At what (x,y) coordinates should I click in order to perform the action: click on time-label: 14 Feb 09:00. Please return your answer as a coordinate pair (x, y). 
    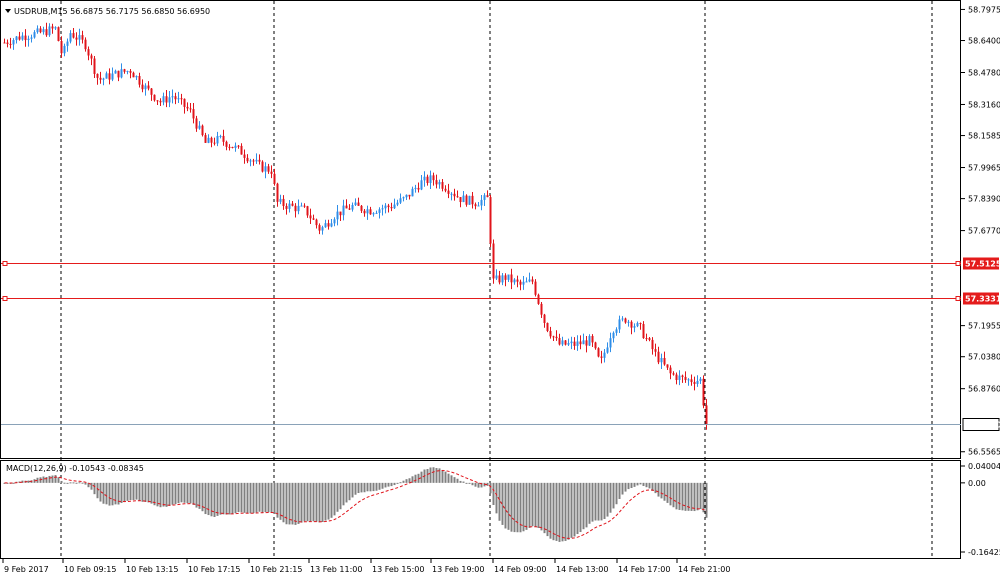
    Looking at the image, I should click on (520, 569).